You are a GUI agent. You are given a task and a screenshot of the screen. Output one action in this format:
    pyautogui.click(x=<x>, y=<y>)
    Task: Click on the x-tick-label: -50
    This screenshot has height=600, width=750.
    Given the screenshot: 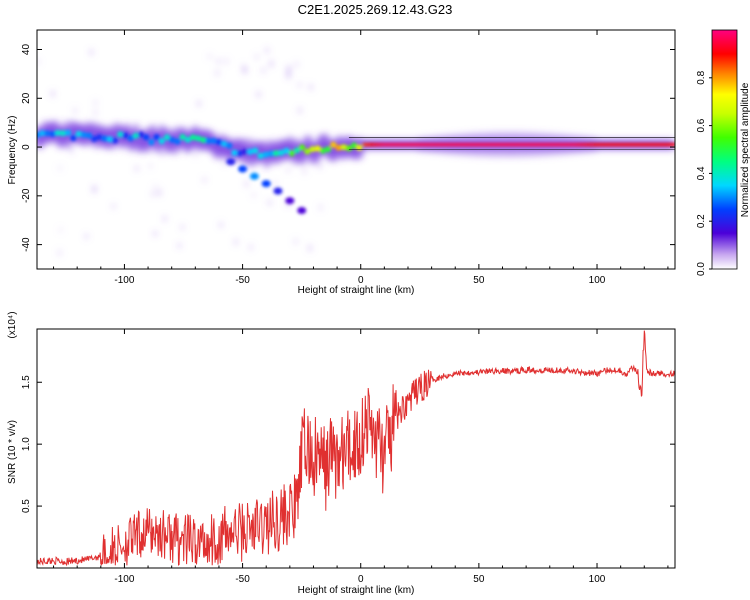 What is the action you would take?
    pyautogui.click(x=242, y=579)
    